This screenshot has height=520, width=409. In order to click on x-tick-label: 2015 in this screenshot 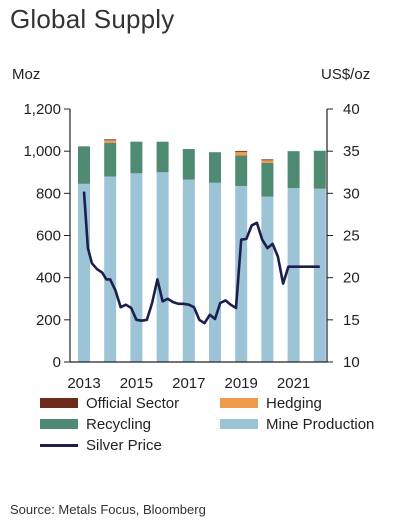, I will do `click(136, 383)`.